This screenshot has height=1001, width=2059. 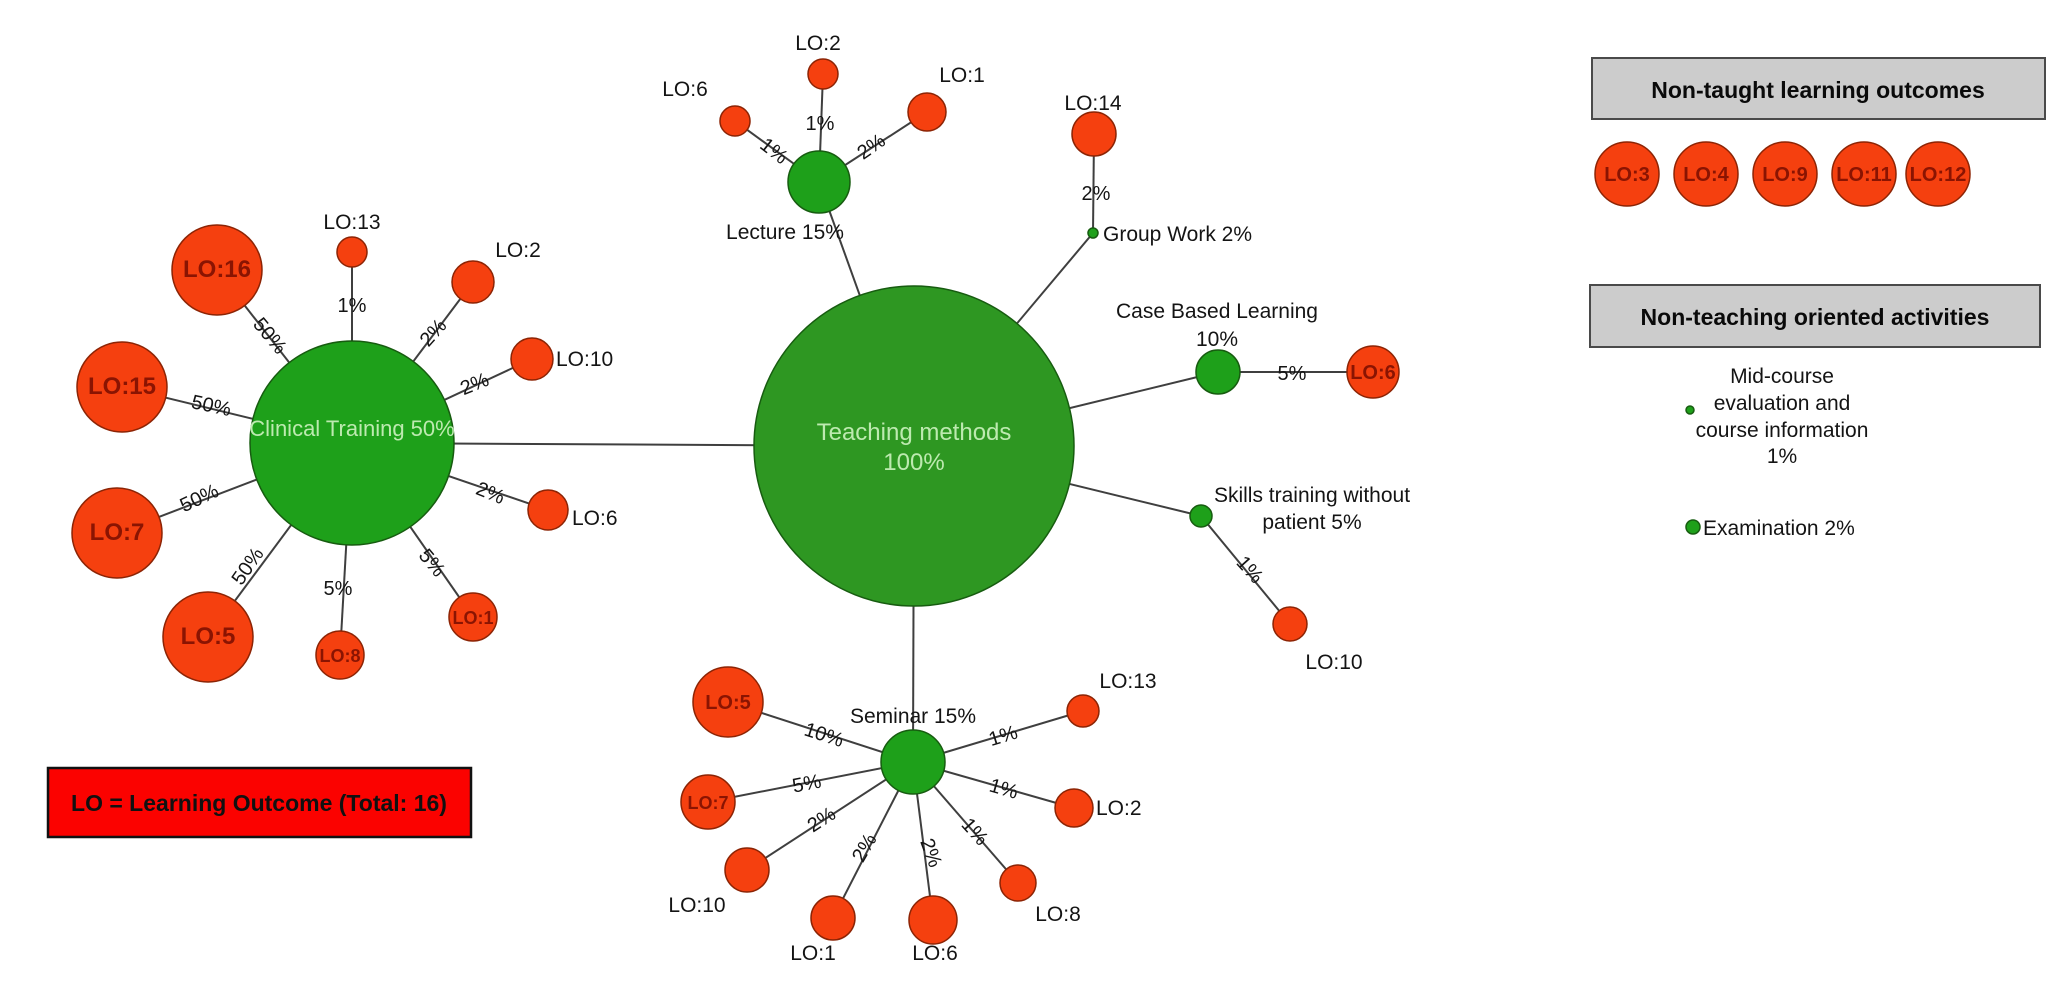 I want to click on case-based-label-line2: 10%, so click(x=1217, y=339).